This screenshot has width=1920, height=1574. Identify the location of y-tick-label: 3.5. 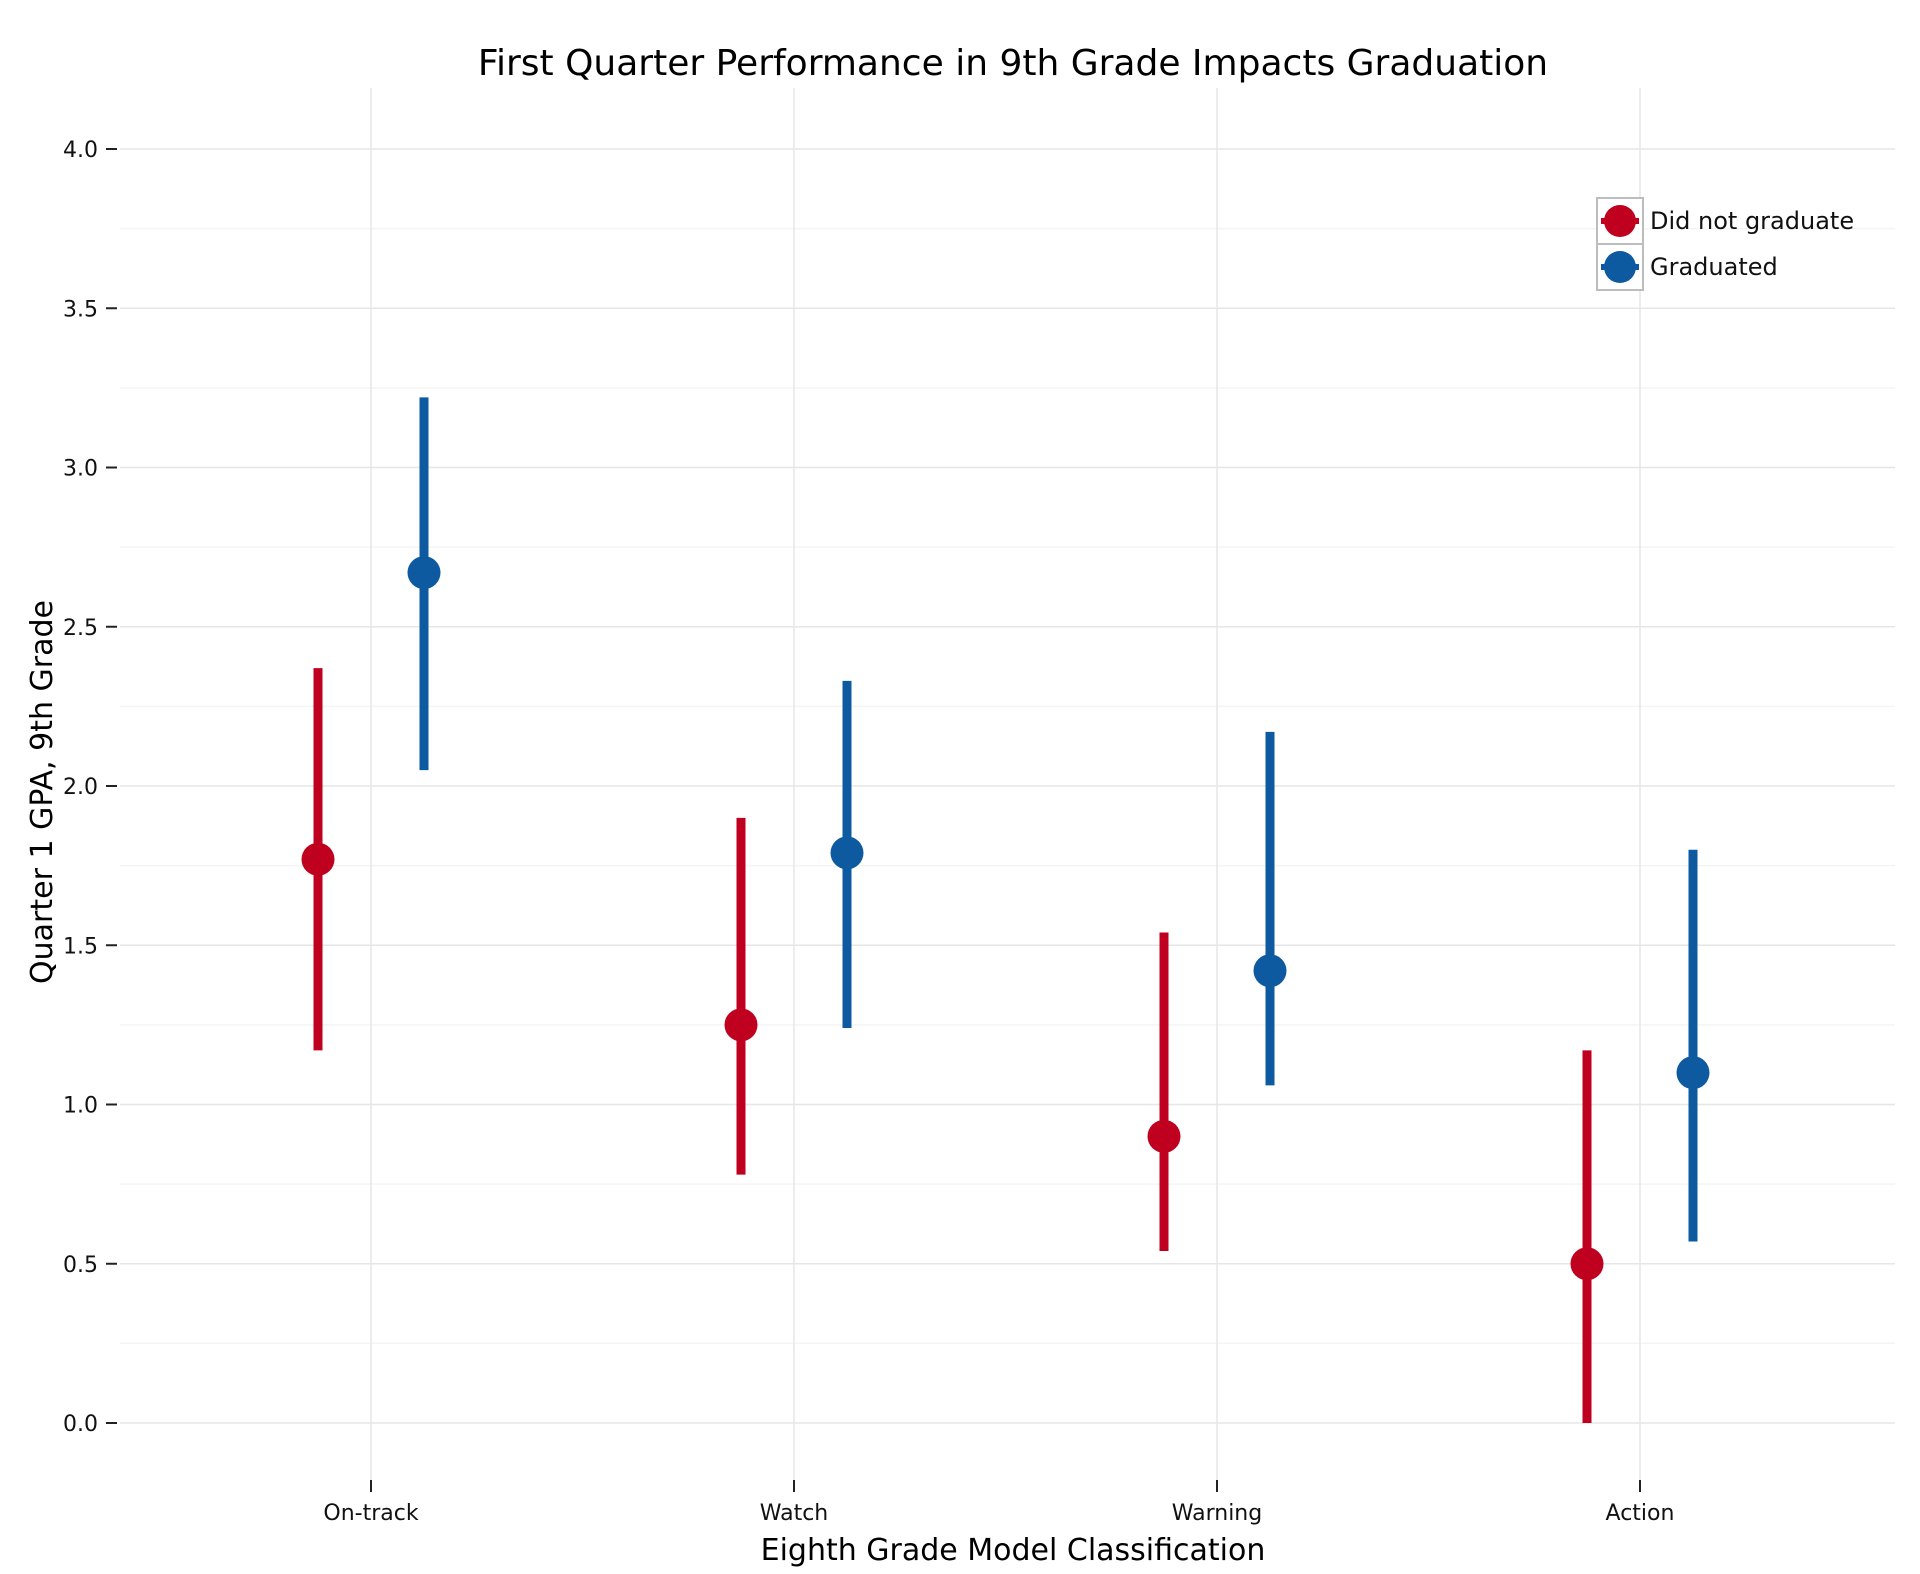
(80, 309).